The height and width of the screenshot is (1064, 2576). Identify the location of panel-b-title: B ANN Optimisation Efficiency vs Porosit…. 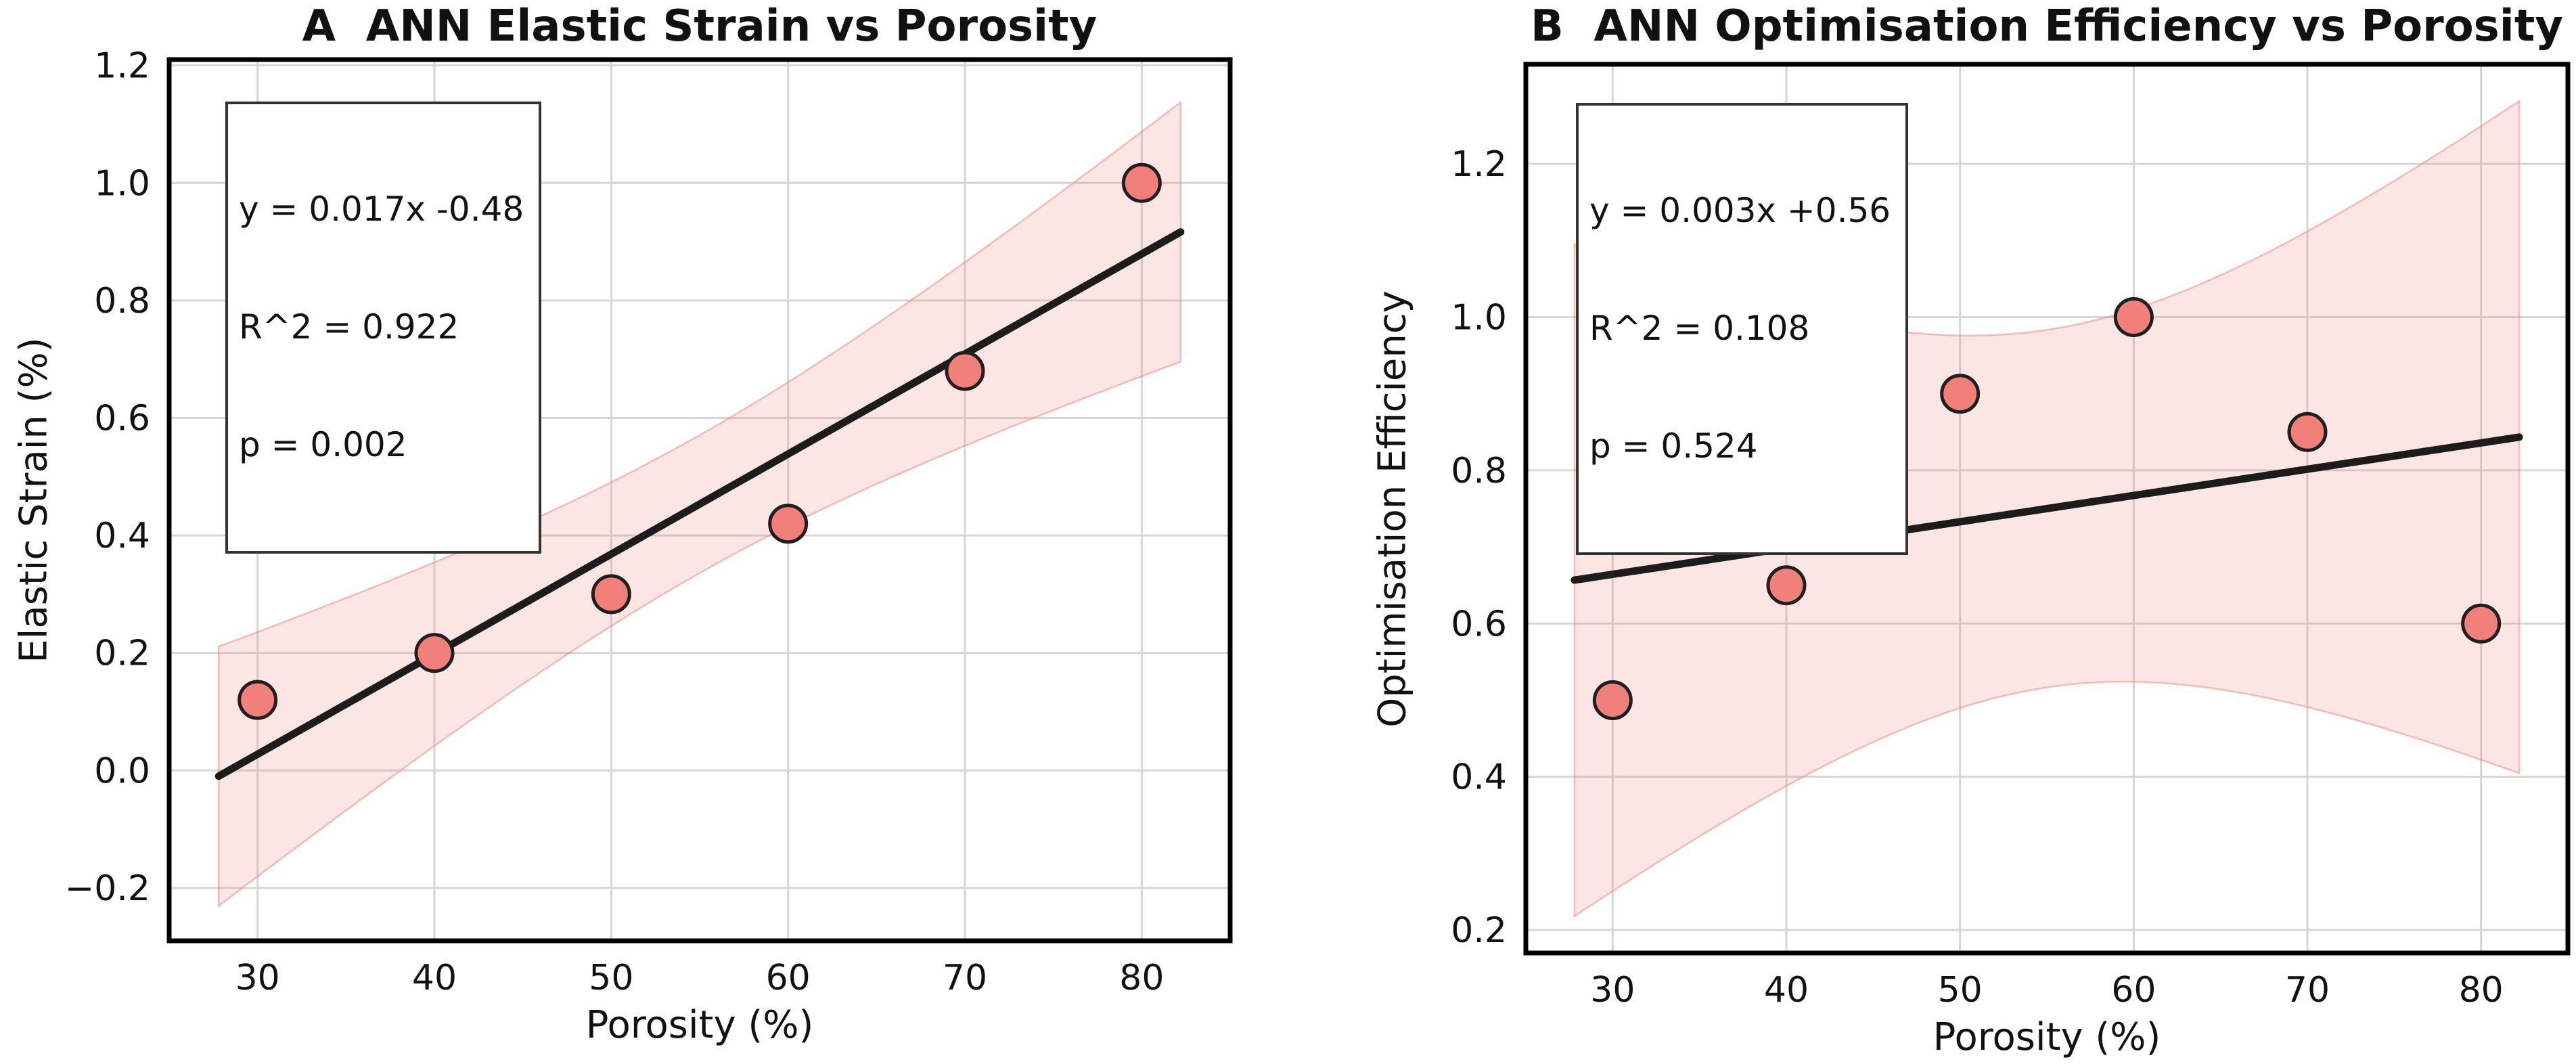
(2047, 26).